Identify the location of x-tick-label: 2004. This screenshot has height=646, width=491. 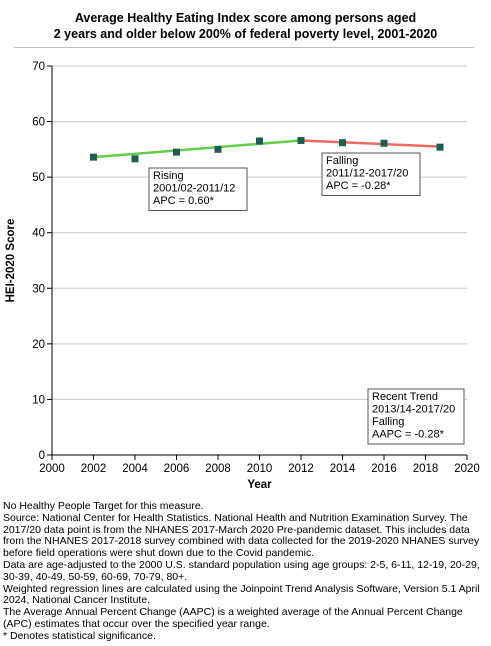
(135, 469).